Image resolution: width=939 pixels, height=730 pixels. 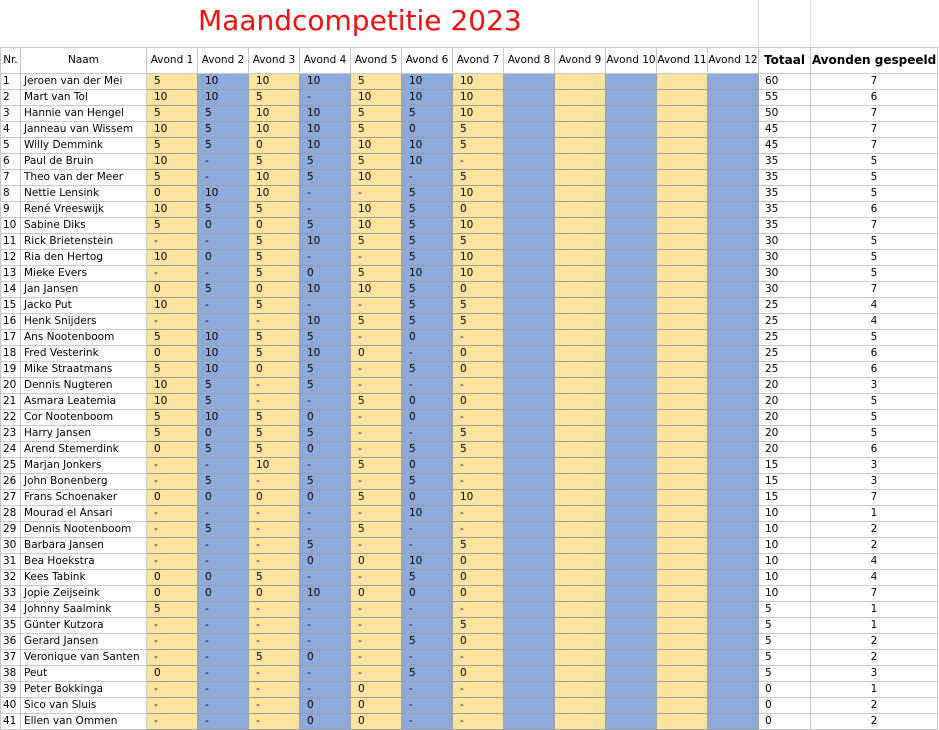 I want to click on header-avond-1: Avond 1, so click(x=172, y=60).